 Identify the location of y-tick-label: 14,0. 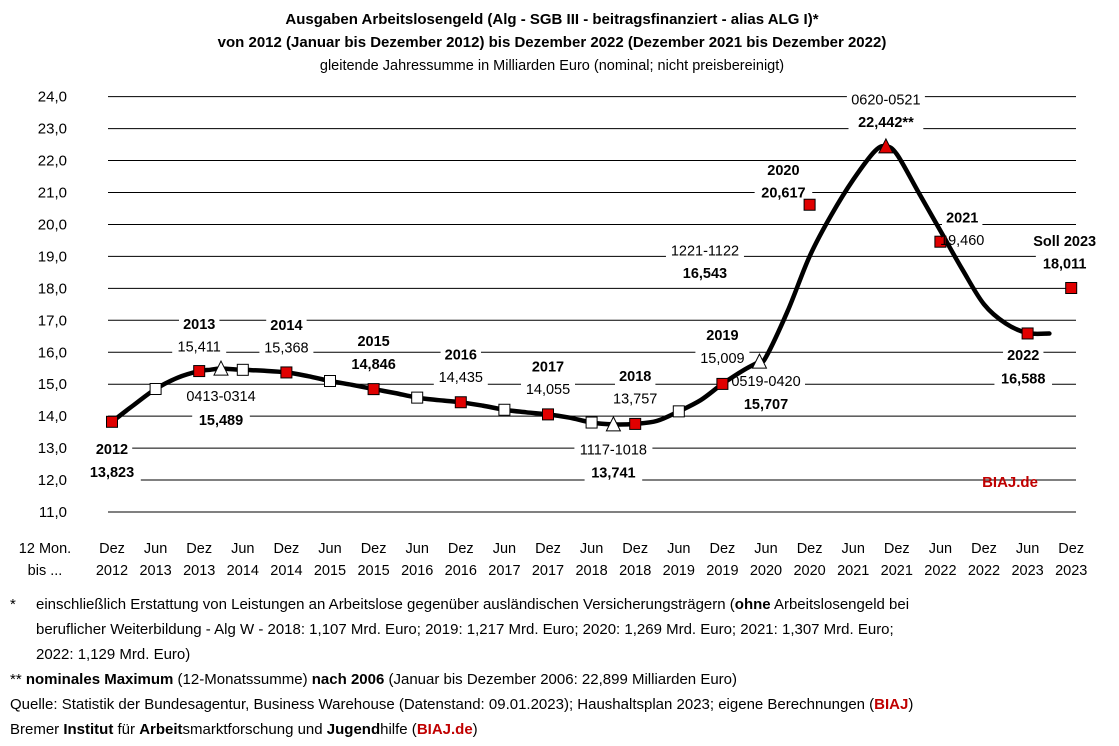
(52, 416).